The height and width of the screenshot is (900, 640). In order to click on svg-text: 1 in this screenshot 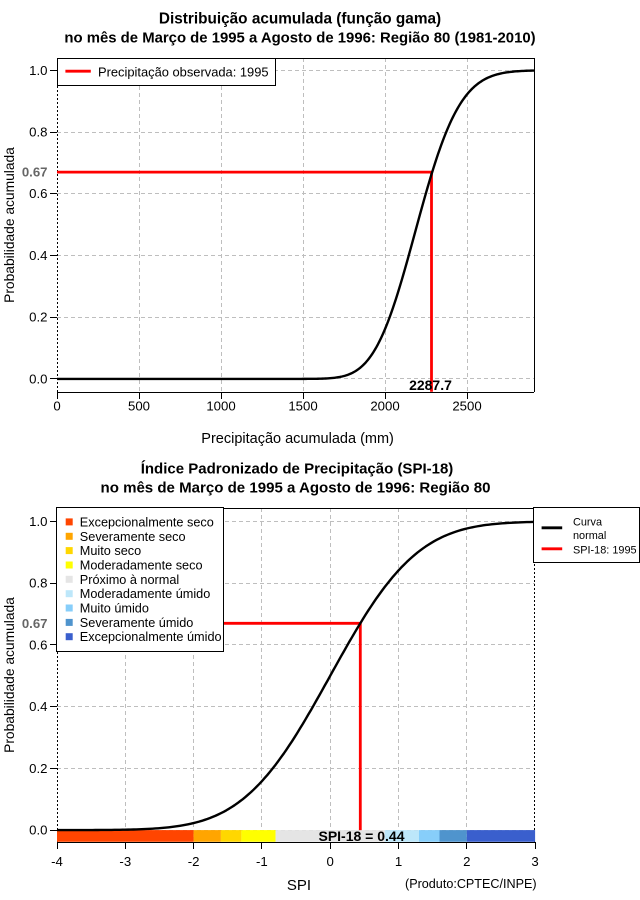, I will do `click(398, 861)`.